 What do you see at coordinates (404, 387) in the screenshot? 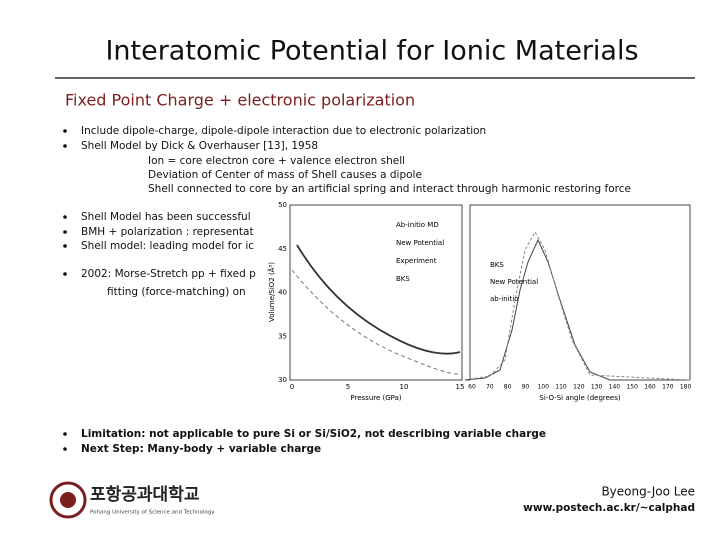
I see `x-tick-label: 10` at bounding box center [404, 387].